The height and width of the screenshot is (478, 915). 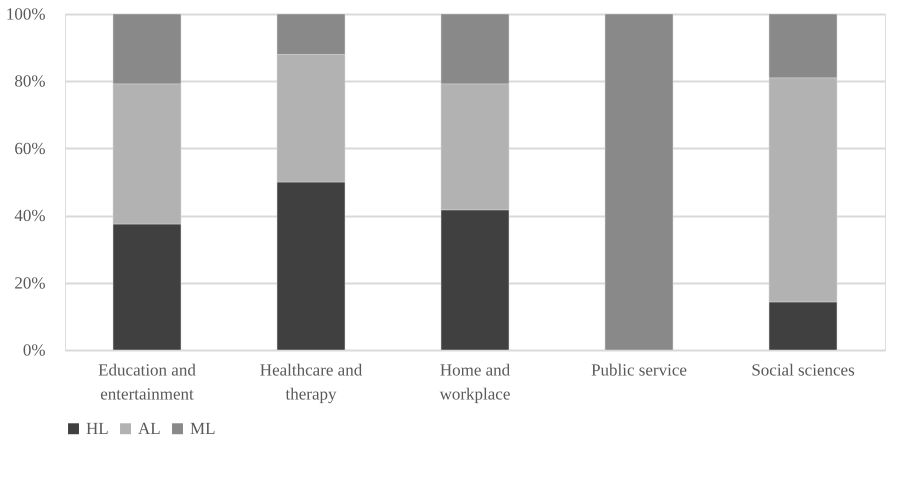 I want to click on x-tick-label: Public service, so click(x=639, y=370).